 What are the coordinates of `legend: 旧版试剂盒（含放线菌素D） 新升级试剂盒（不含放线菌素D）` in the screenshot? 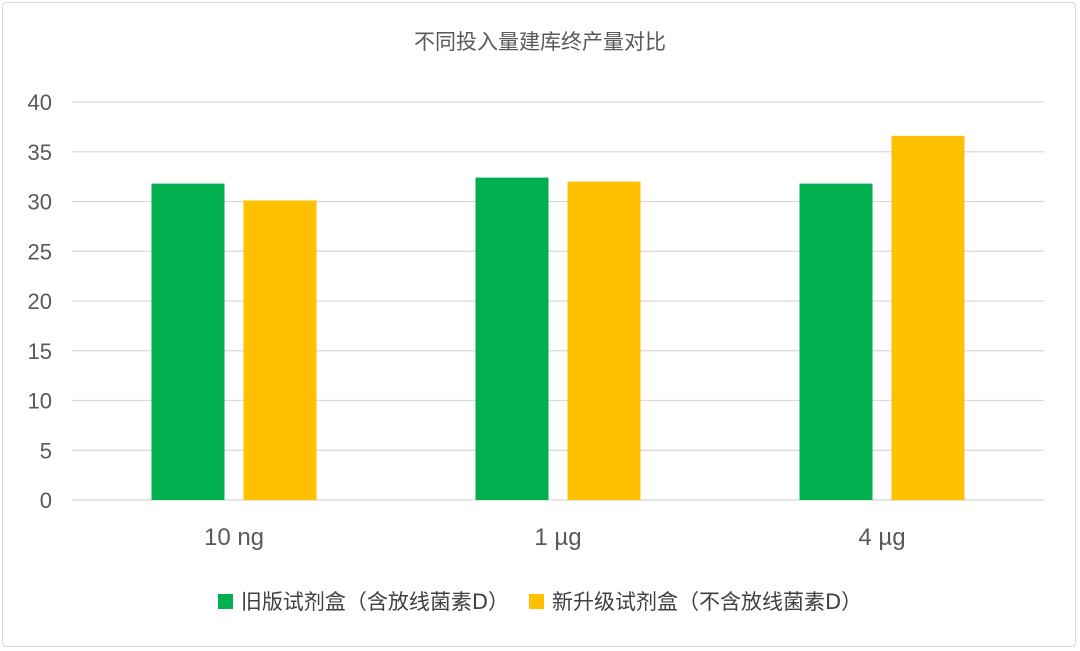 It's located at (540, 601).